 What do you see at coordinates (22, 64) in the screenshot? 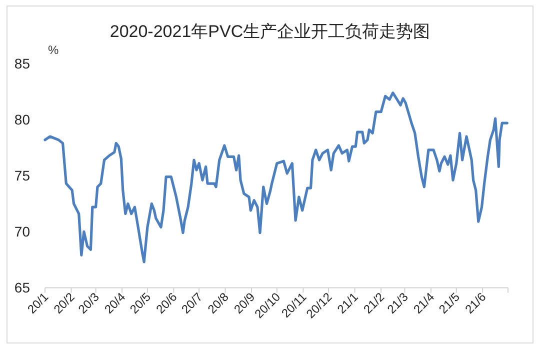
I see `y-tick-label: 85` at bounding box center [22, 64].